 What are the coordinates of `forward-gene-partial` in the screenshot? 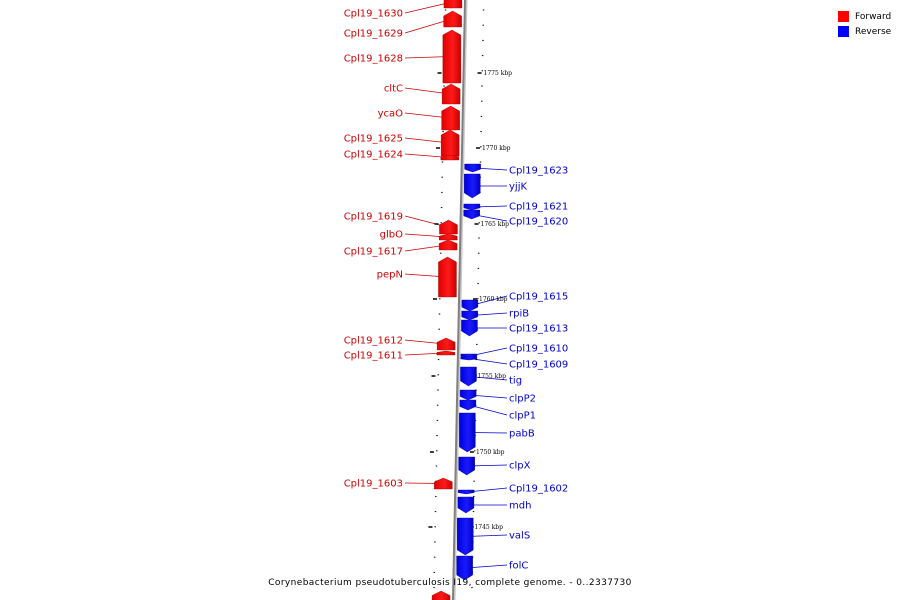 It's located at (441, 595).